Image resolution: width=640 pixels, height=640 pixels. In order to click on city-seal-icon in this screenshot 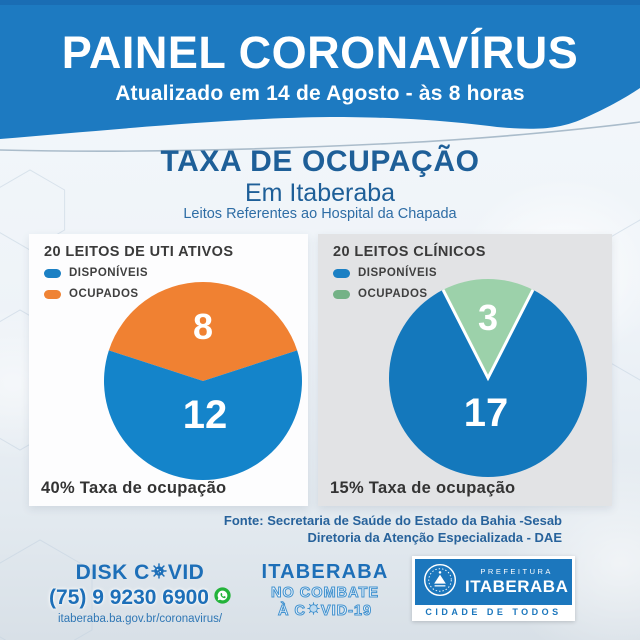, I will do `click(440, 582)`.